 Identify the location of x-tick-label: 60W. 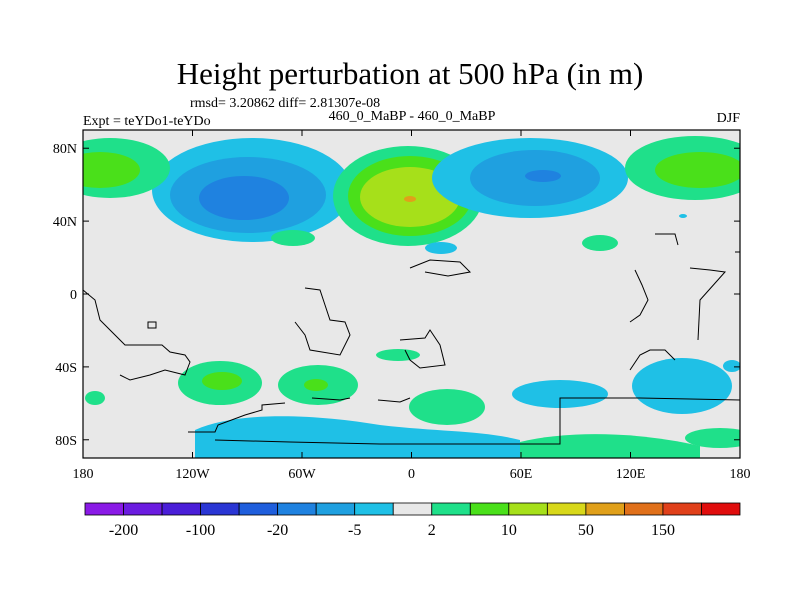
(302, 474).